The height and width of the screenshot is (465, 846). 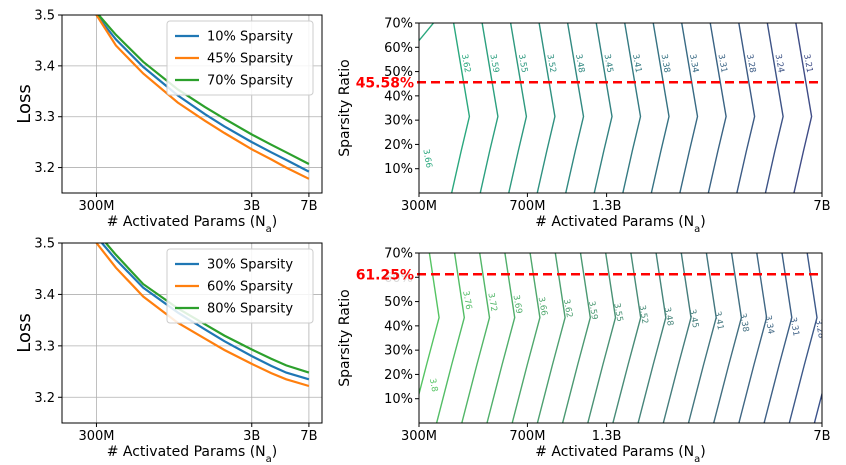 I want to click on y-tick-label: 3.4, so click(x=44, y=66).